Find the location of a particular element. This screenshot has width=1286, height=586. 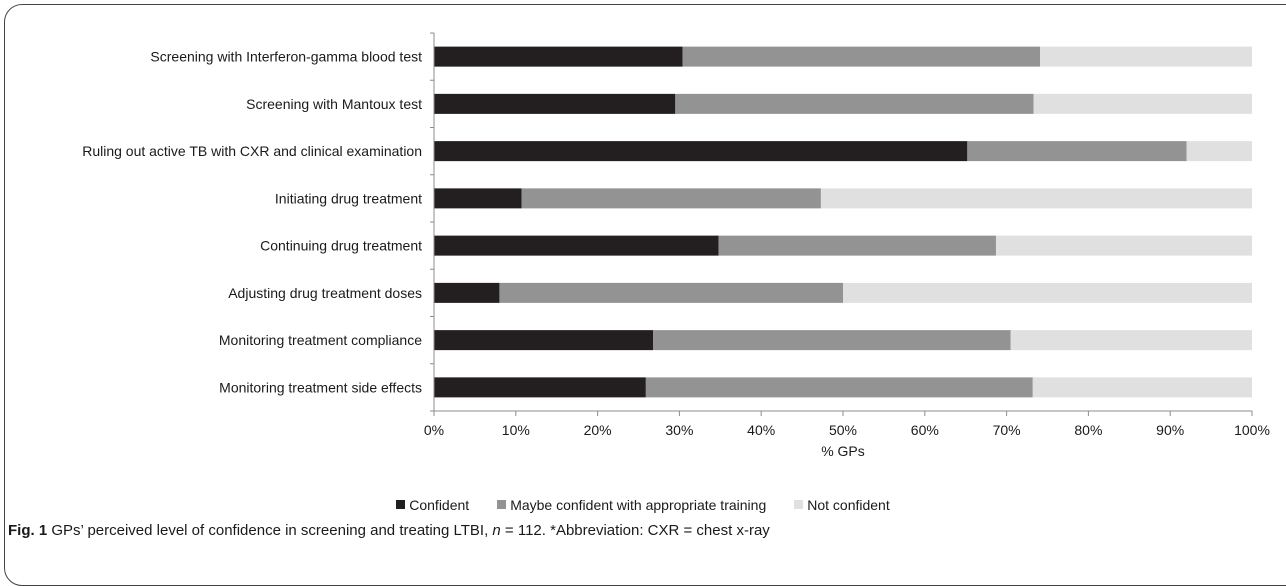

category-label: Monitoring treatment compliance is located at coordinates (320, 340).